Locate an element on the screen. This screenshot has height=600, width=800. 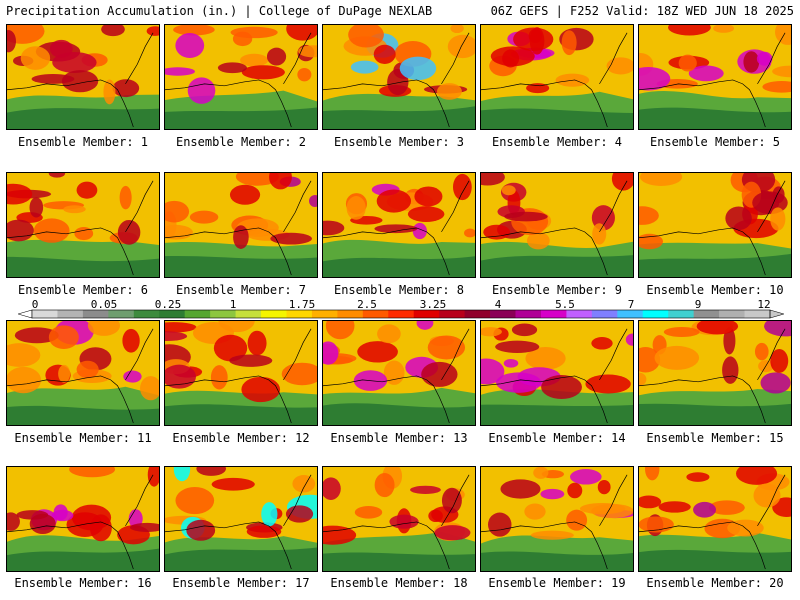
panel-caption-14: Ensemble Member: 14 is located at coordinates (557, 438).